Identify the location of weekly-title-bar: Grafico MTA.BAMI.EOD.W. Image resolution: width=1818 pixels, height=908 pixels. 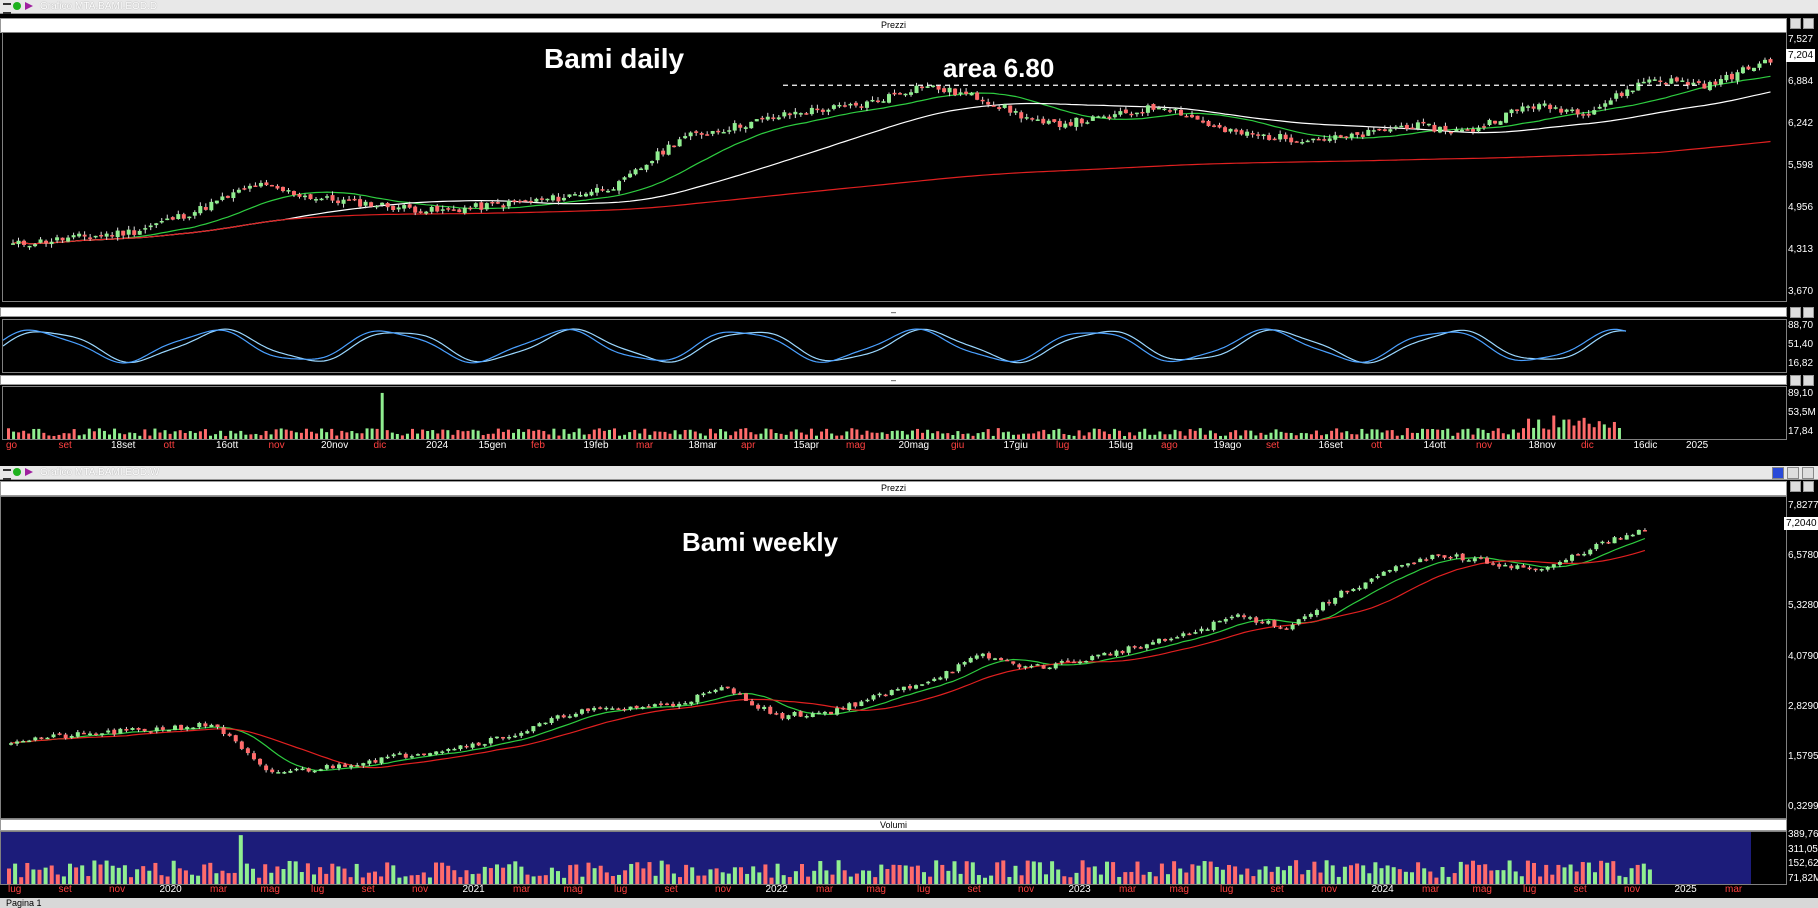
(909, 473).